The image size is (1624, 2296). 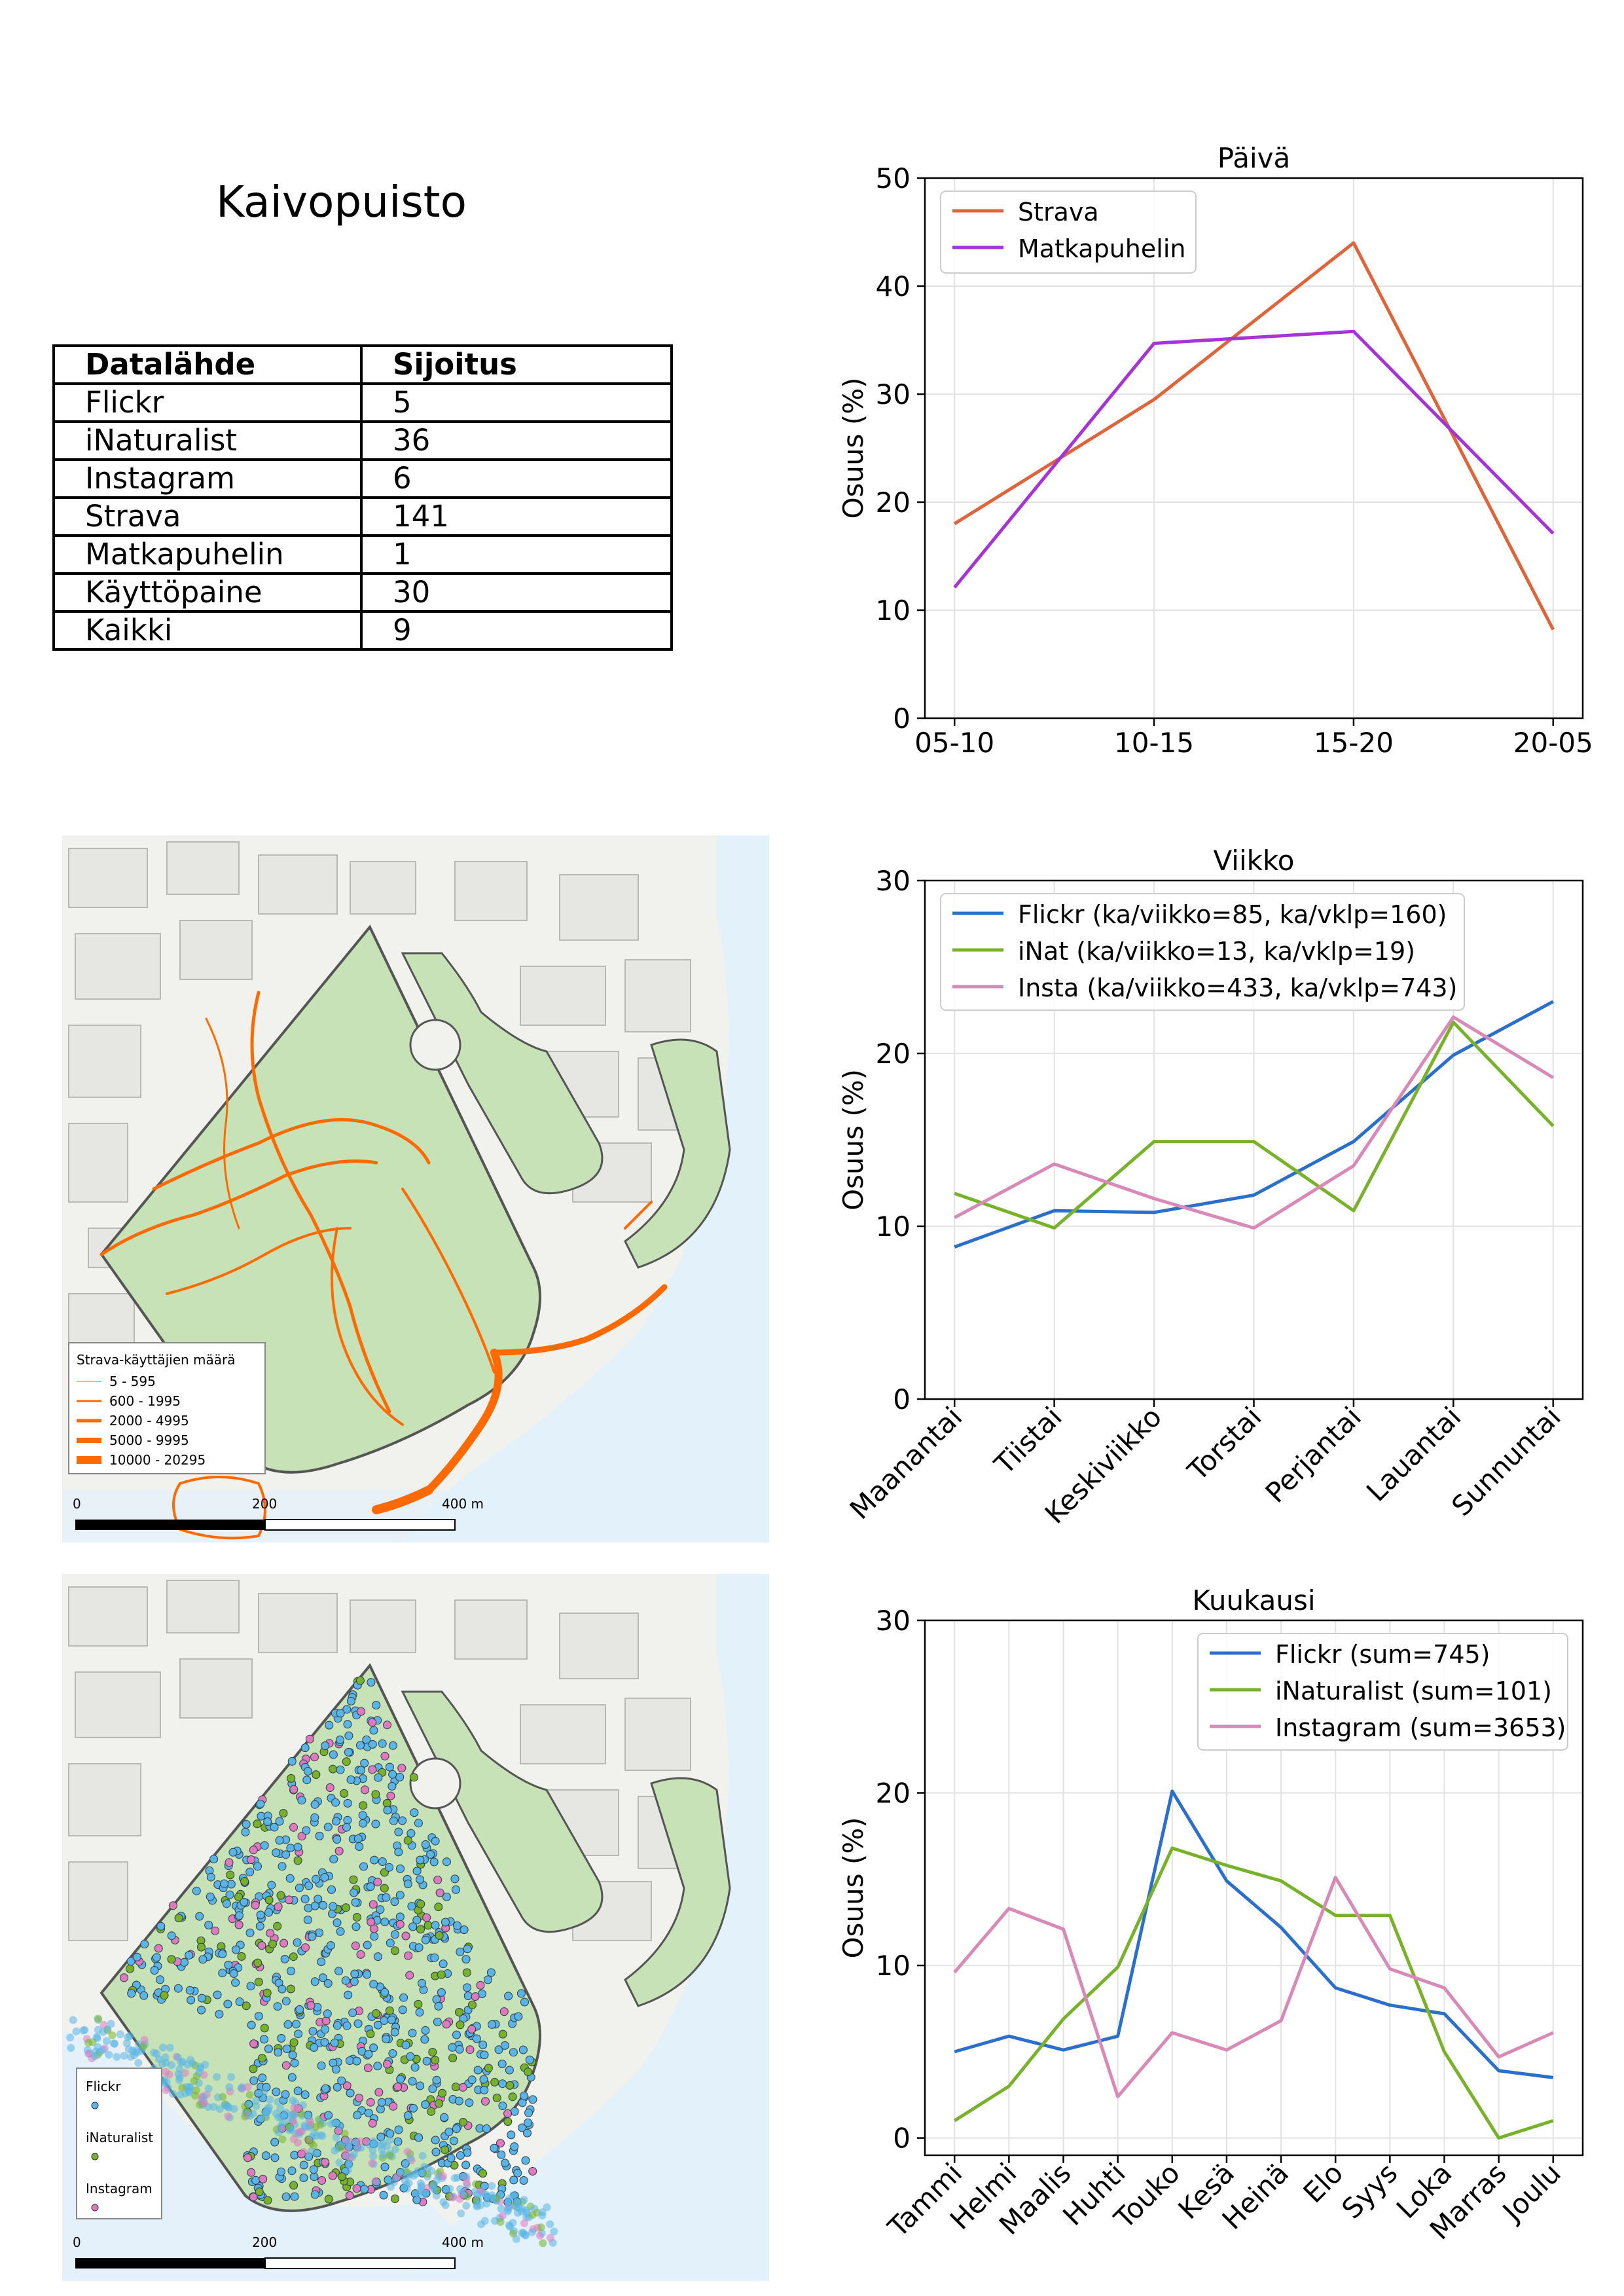 I want to click on series-line, so click(x=1254, y=435).